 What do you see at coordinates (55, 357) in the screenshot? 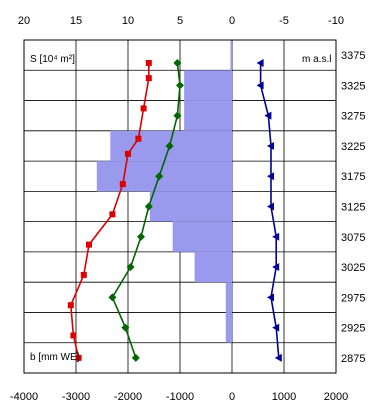
I see `mass-balance-axis-label: b [mm WE]` at bounding box center [55, 357].